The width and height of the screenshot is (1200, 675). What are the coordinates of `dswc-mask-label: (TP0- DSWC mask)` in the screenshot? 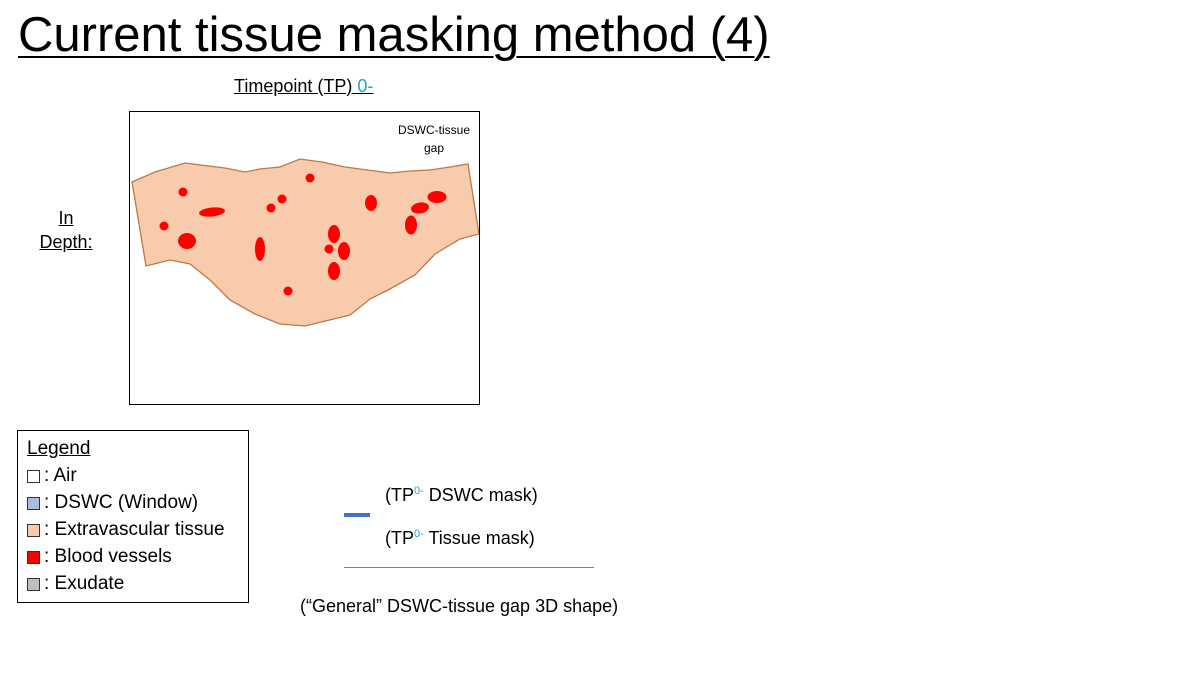 It's located at (461, 495).